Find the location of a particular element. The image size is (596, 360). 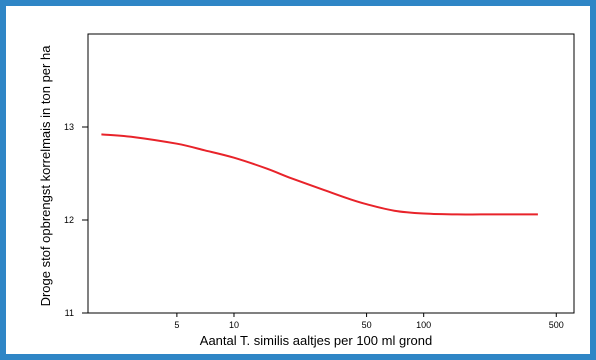

y-tick-label: 11 is located at coordinates (69, 313).